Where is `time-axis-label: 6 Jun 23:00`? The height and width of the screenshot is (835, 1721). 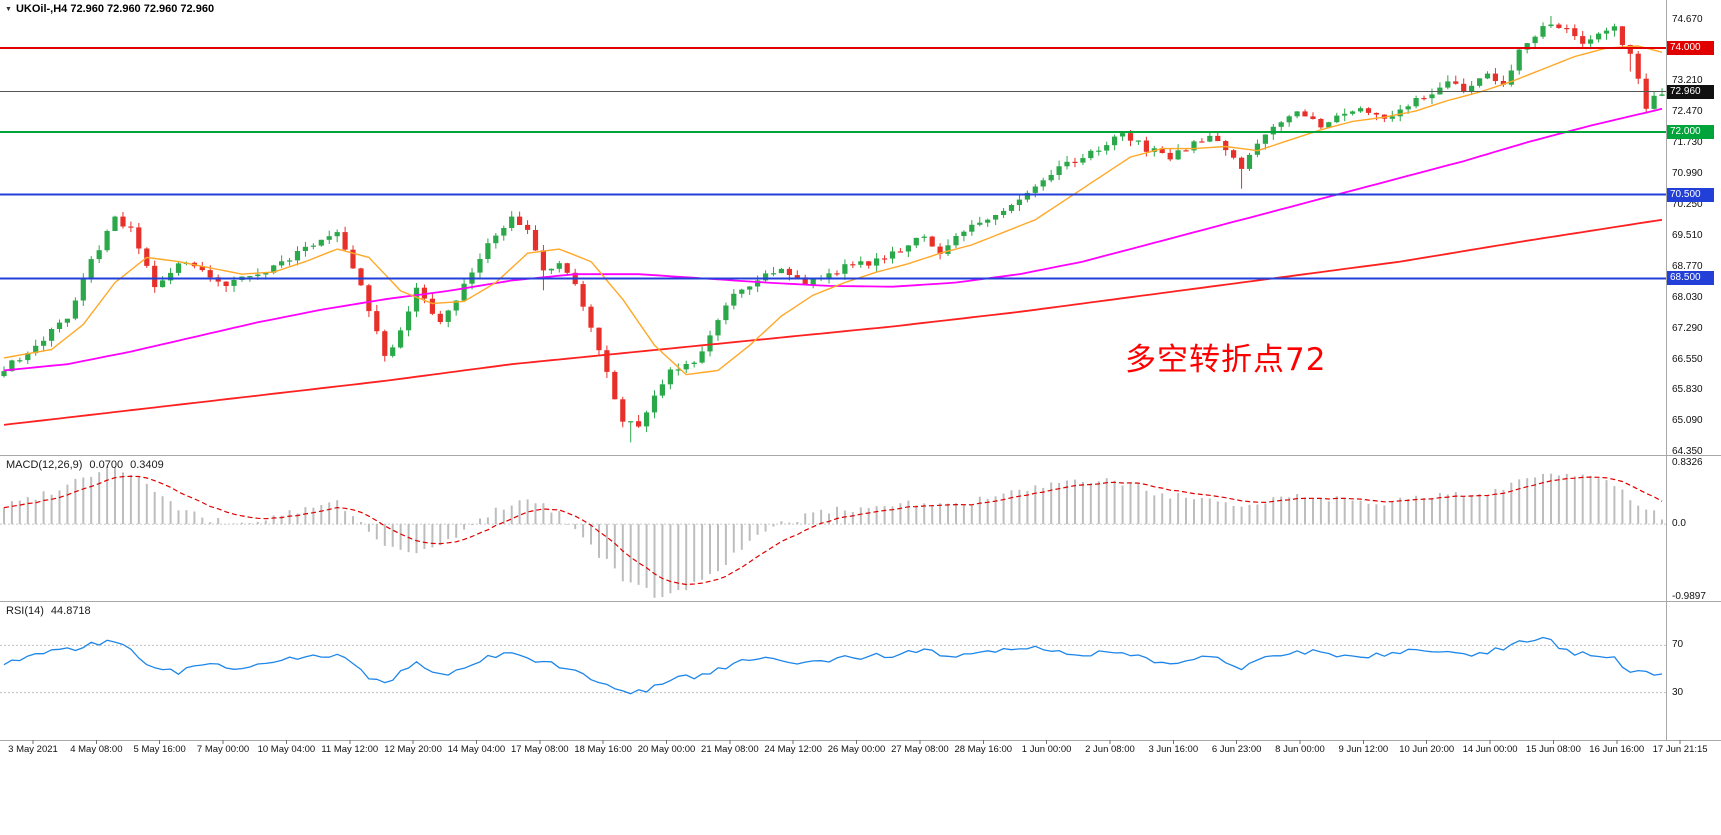
time-axis-label: 6 Jun 23:00 is located at coordinates (1236, 749).